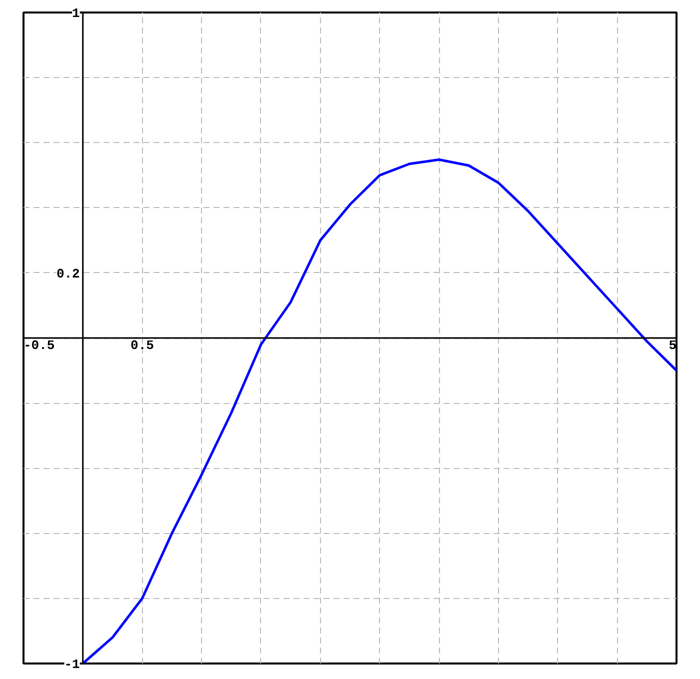 Image resolution: width=700 pixels, height=679 pixels. I want to click on y-tick-label: 0.2, so click(68, 274).